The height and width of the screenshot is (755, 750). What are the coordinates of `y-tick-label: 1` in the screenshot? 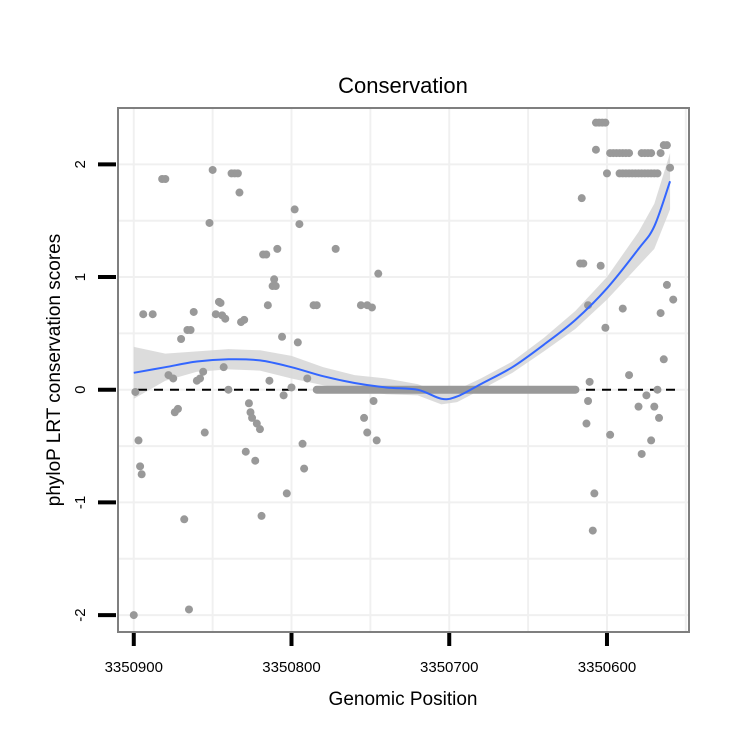 It's located at (80, 277).